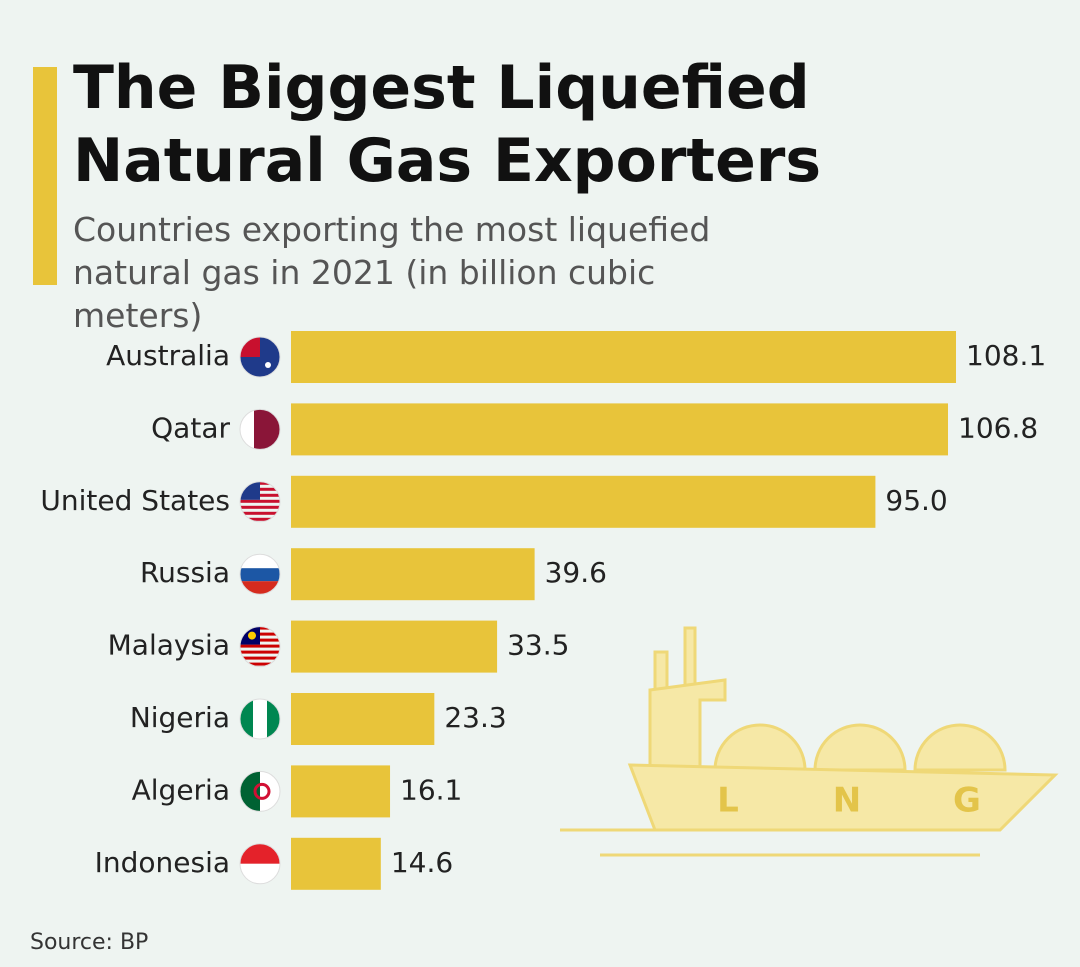 This screenshot has height=967, width=1080. What do you see at coordinates (185, 572) in the screenshot?
I see `category-label: Russia` at bounding box center [185, 572].